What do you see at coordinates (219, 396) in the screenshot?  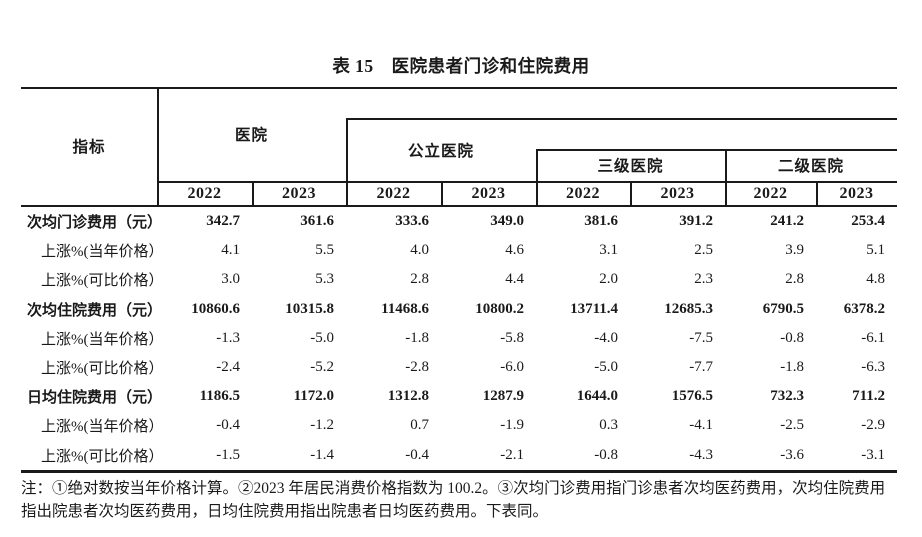 I see `table-cell: 1186.5` at bounding box center [219, 396].